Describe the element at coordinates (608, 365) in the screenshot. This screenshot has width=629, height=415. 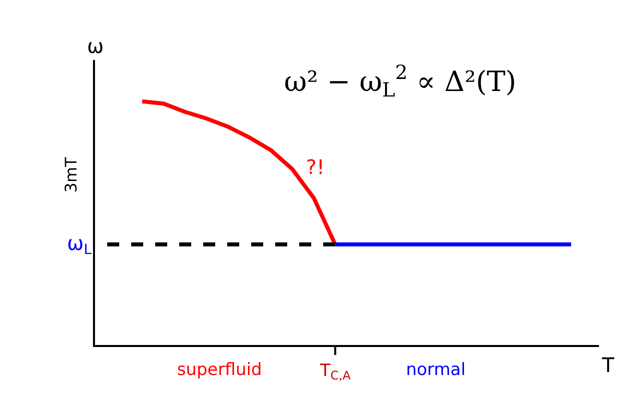
I see `x-axis-title: T` at that location.